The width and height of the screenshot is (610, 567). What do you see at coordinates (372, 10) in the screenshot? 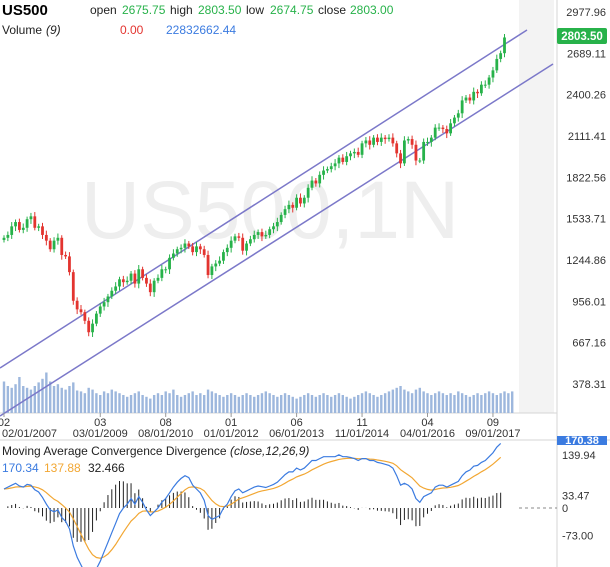
I see `close-value: 2803.00` at bounding box center [372, 10].